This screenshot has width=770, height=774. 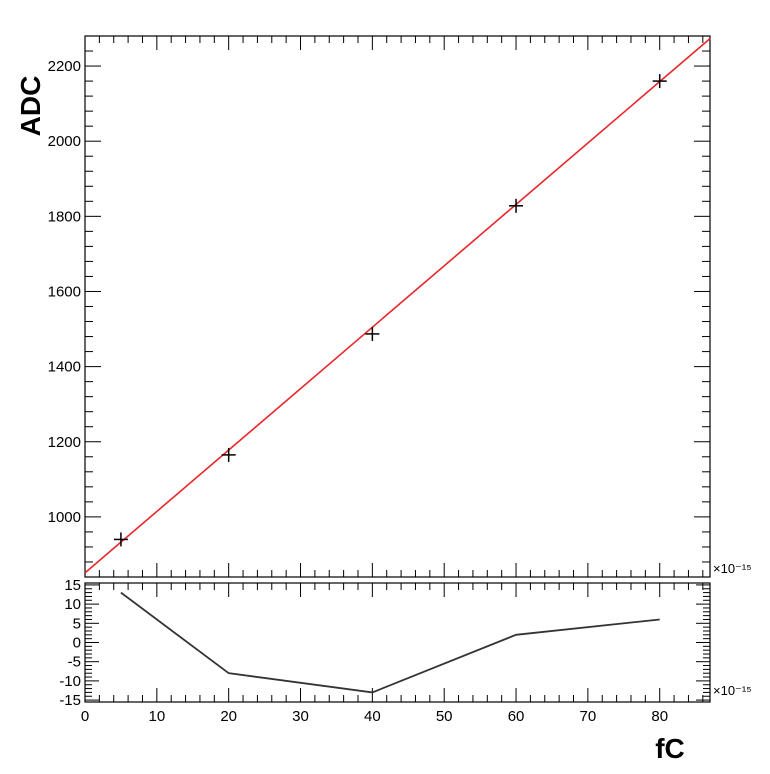 I want to click on x-tick-label: 50, so click(x=444, y=716).